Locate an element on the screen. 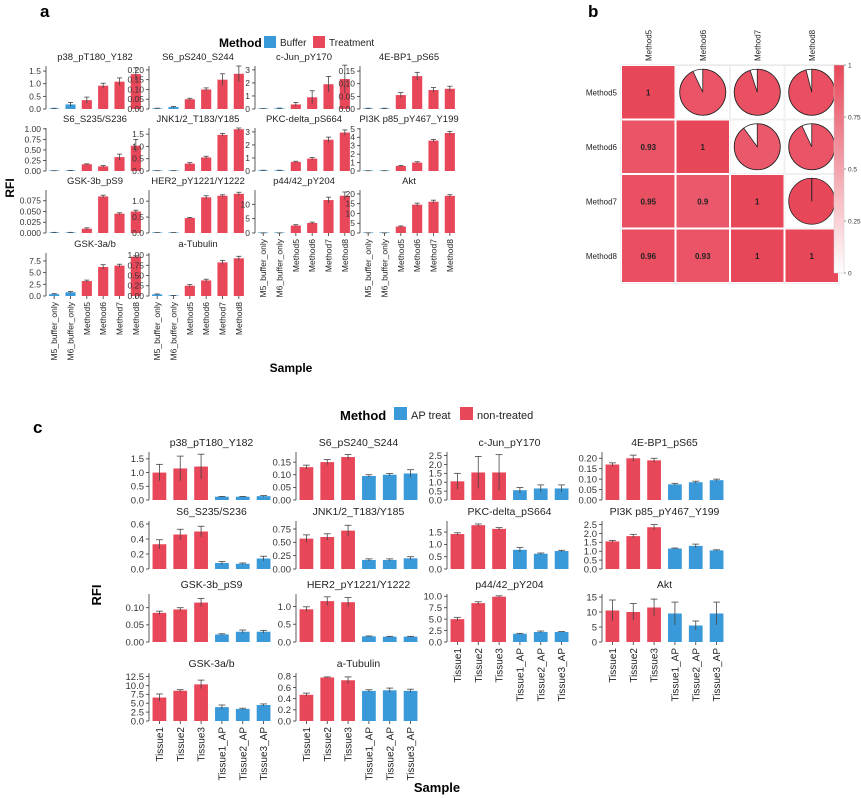  y-tick-label: 0.00 is located at coordinates (32, 171).